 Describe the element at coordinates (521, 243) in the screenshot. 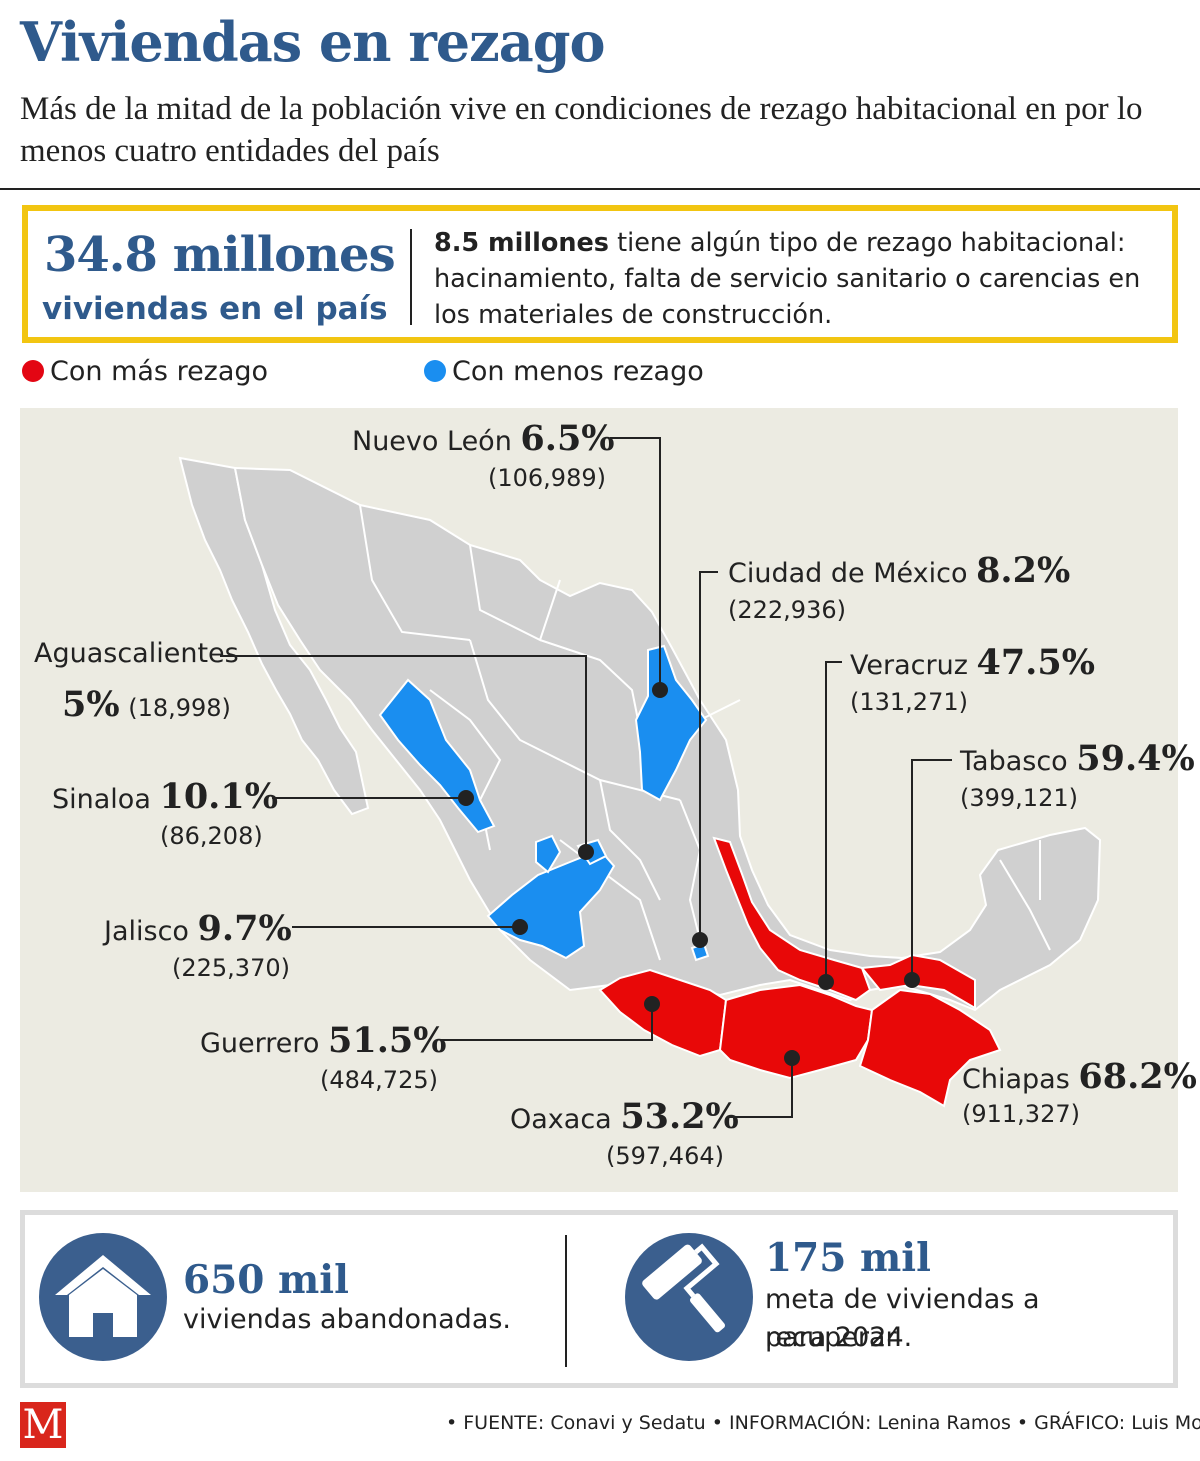

I see `stat-desc-bold: 8.5 millones` at that location.